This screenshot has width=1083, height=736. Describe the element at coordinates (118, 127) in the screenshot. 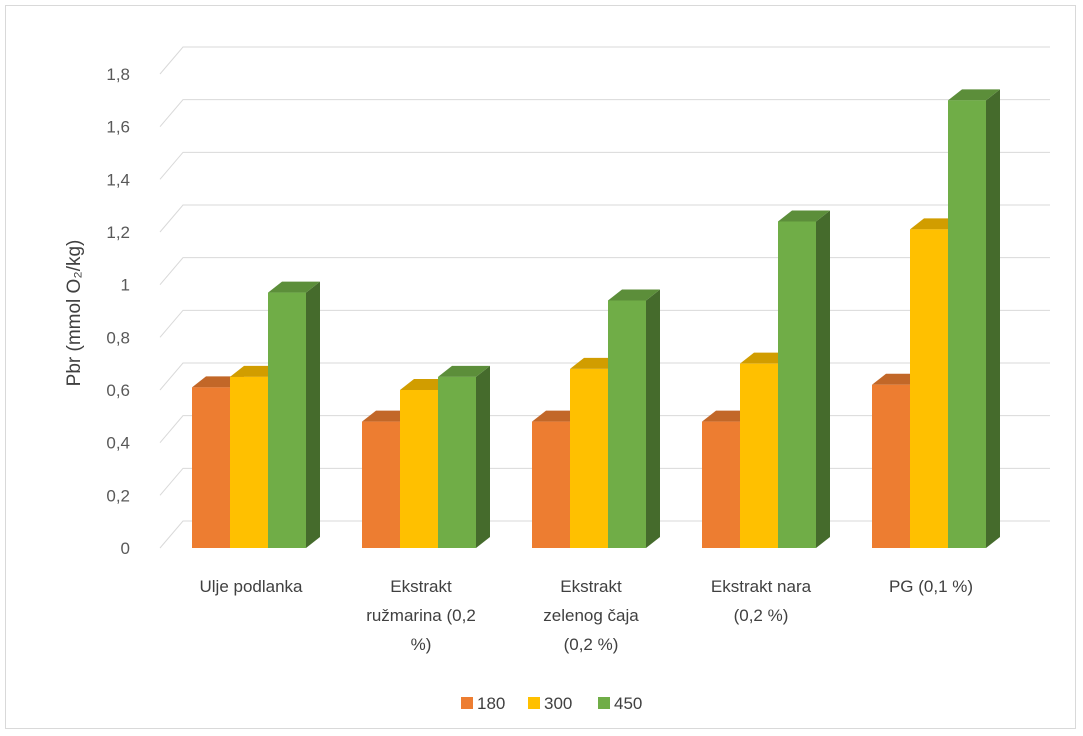

I see `y-tick-label: 1,6` at that location.